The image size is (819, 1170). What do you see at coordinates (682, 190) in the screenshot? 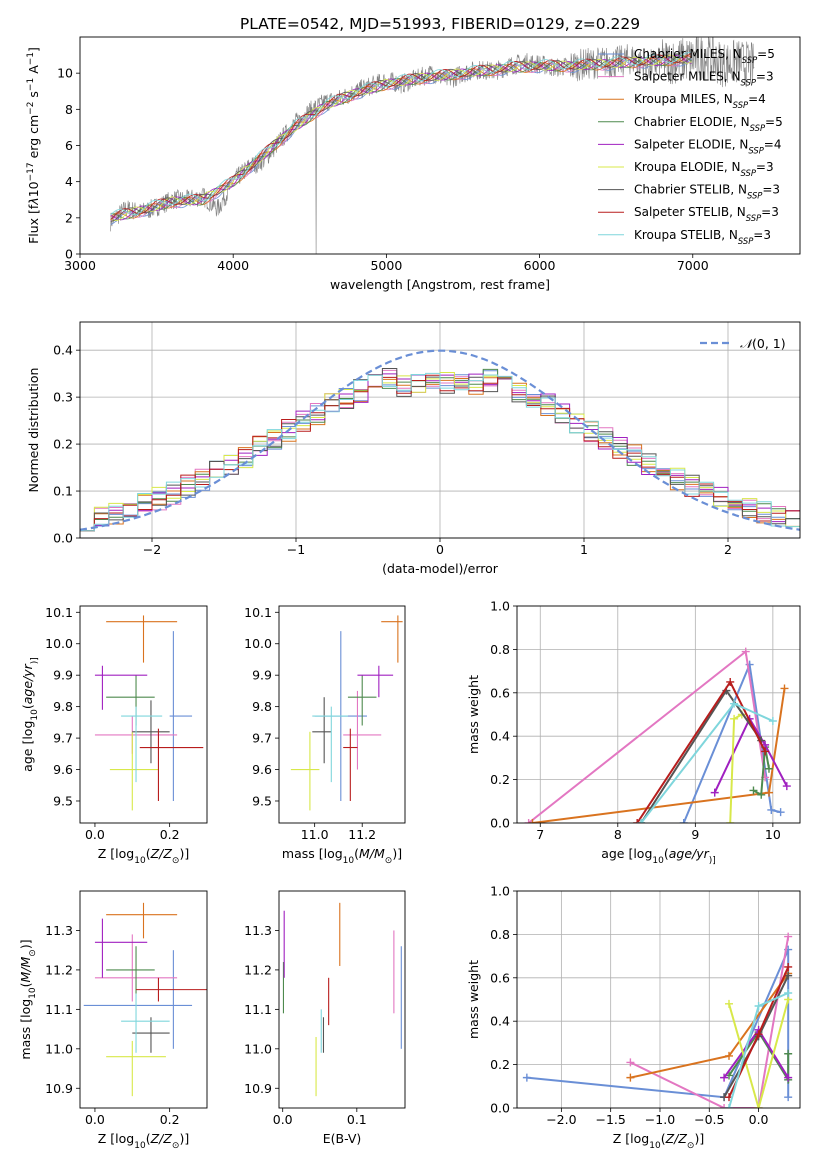
I see `legend-model-name: Chabrier STELIB` at bounding box center [682, 190].